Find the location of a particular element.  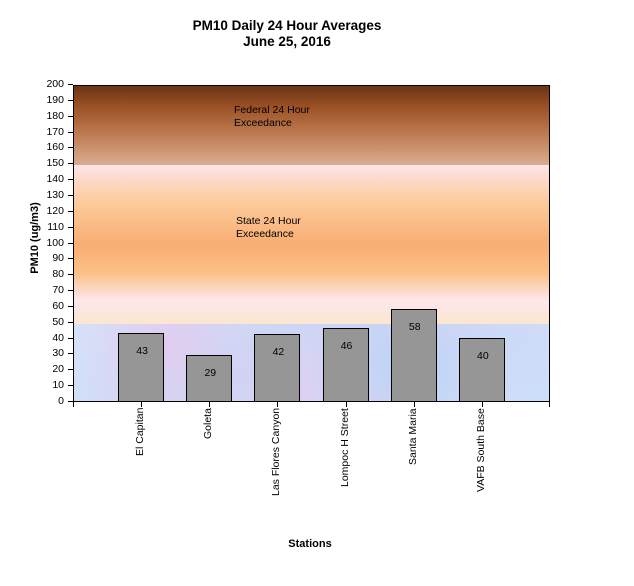

y-tick-label: 10 is located at coordinates (58, 385).